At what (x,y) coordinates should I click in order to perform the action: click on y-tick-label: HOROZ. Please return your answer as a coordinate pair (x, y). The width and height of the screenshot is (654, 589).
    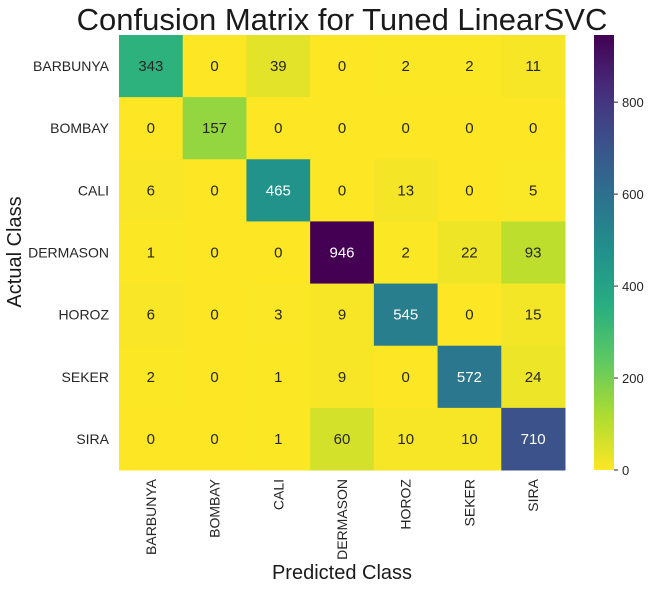
    Looking at the image, I should click on (83, 315).